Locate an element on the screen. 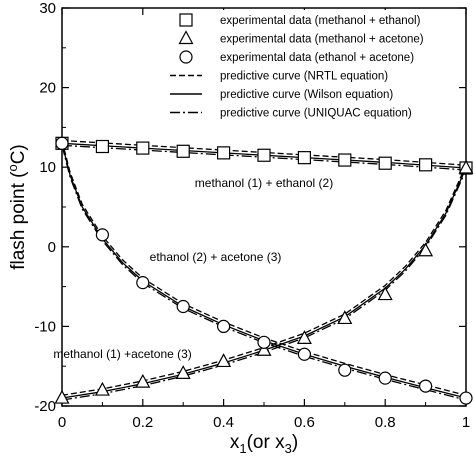  legend-square-marker is located at coordinates (186, 20).